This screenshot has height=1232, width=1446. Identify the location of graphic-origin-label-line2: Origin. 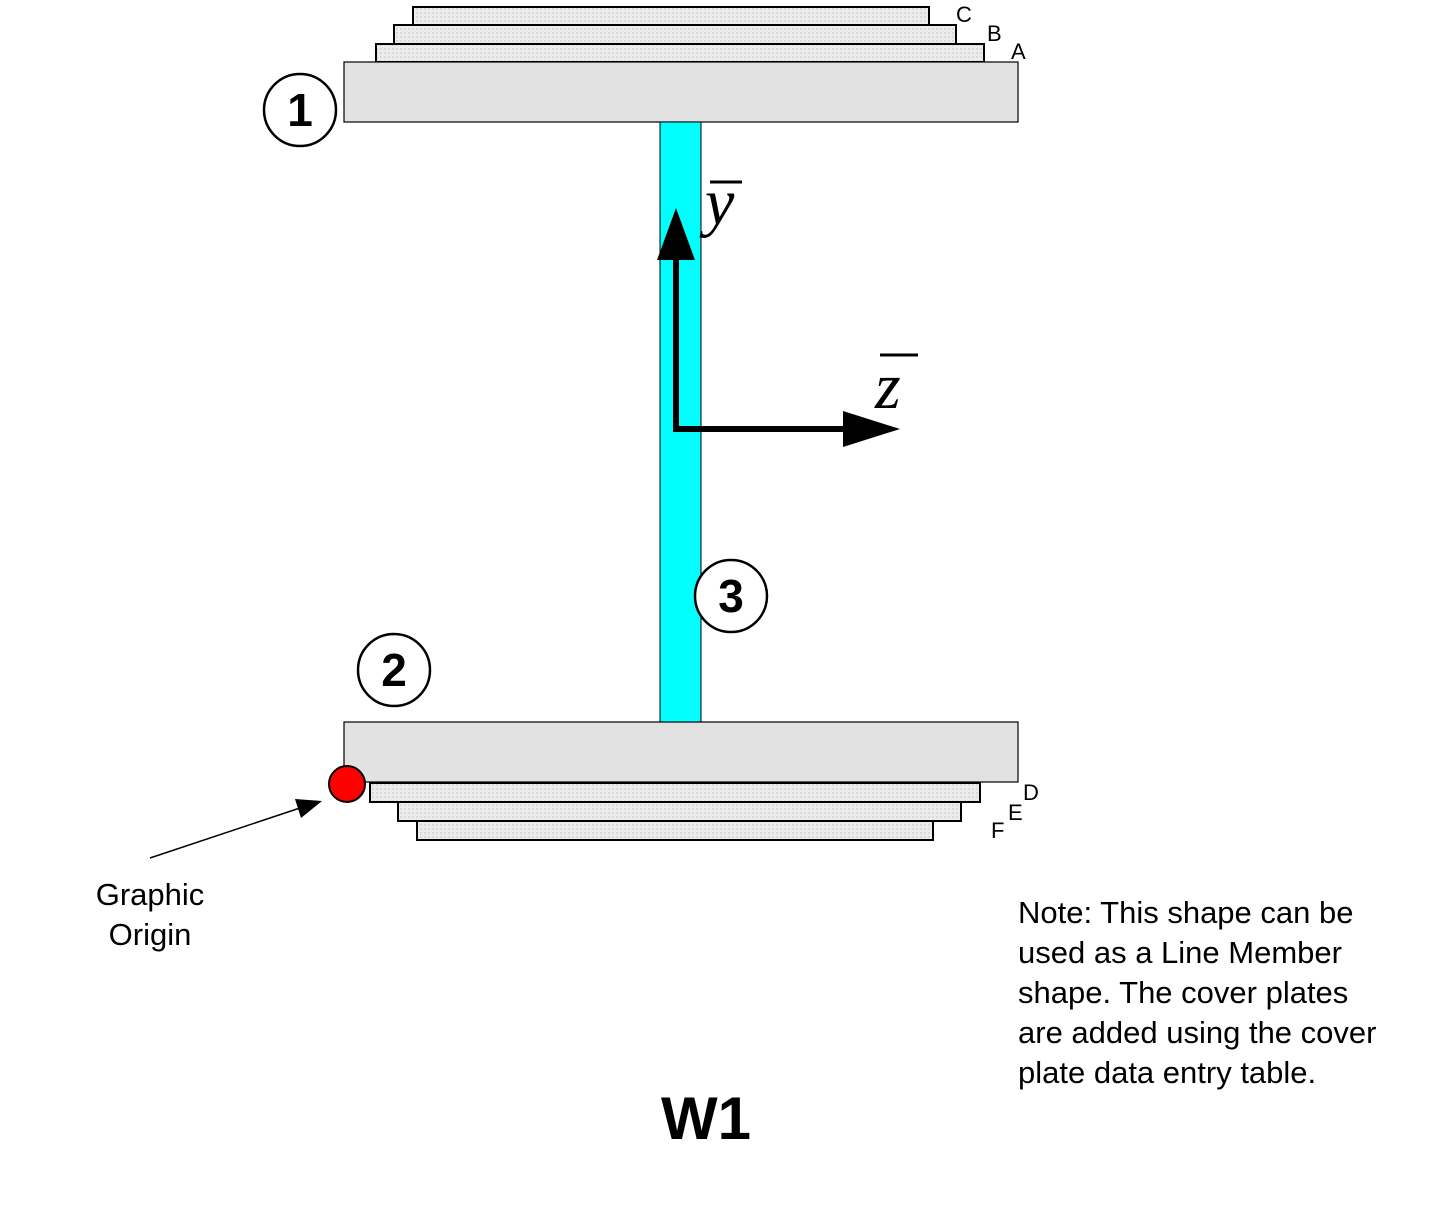
(150, 934).